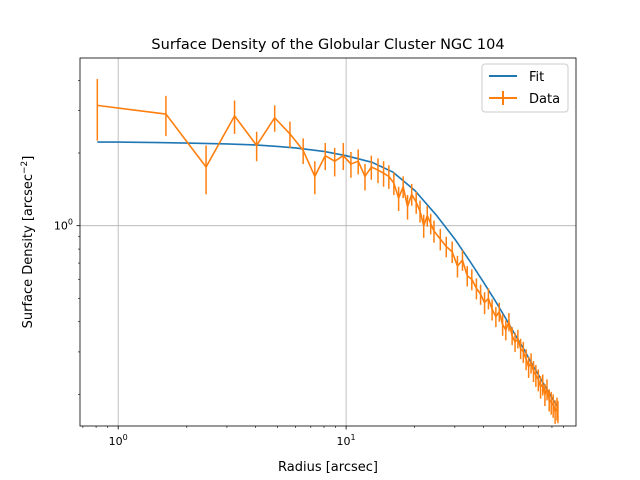  Describe the element at coordinates (28, 251) in the screenshot. I see `y-axis-label-main: Surface Density [arcsec` at that location.